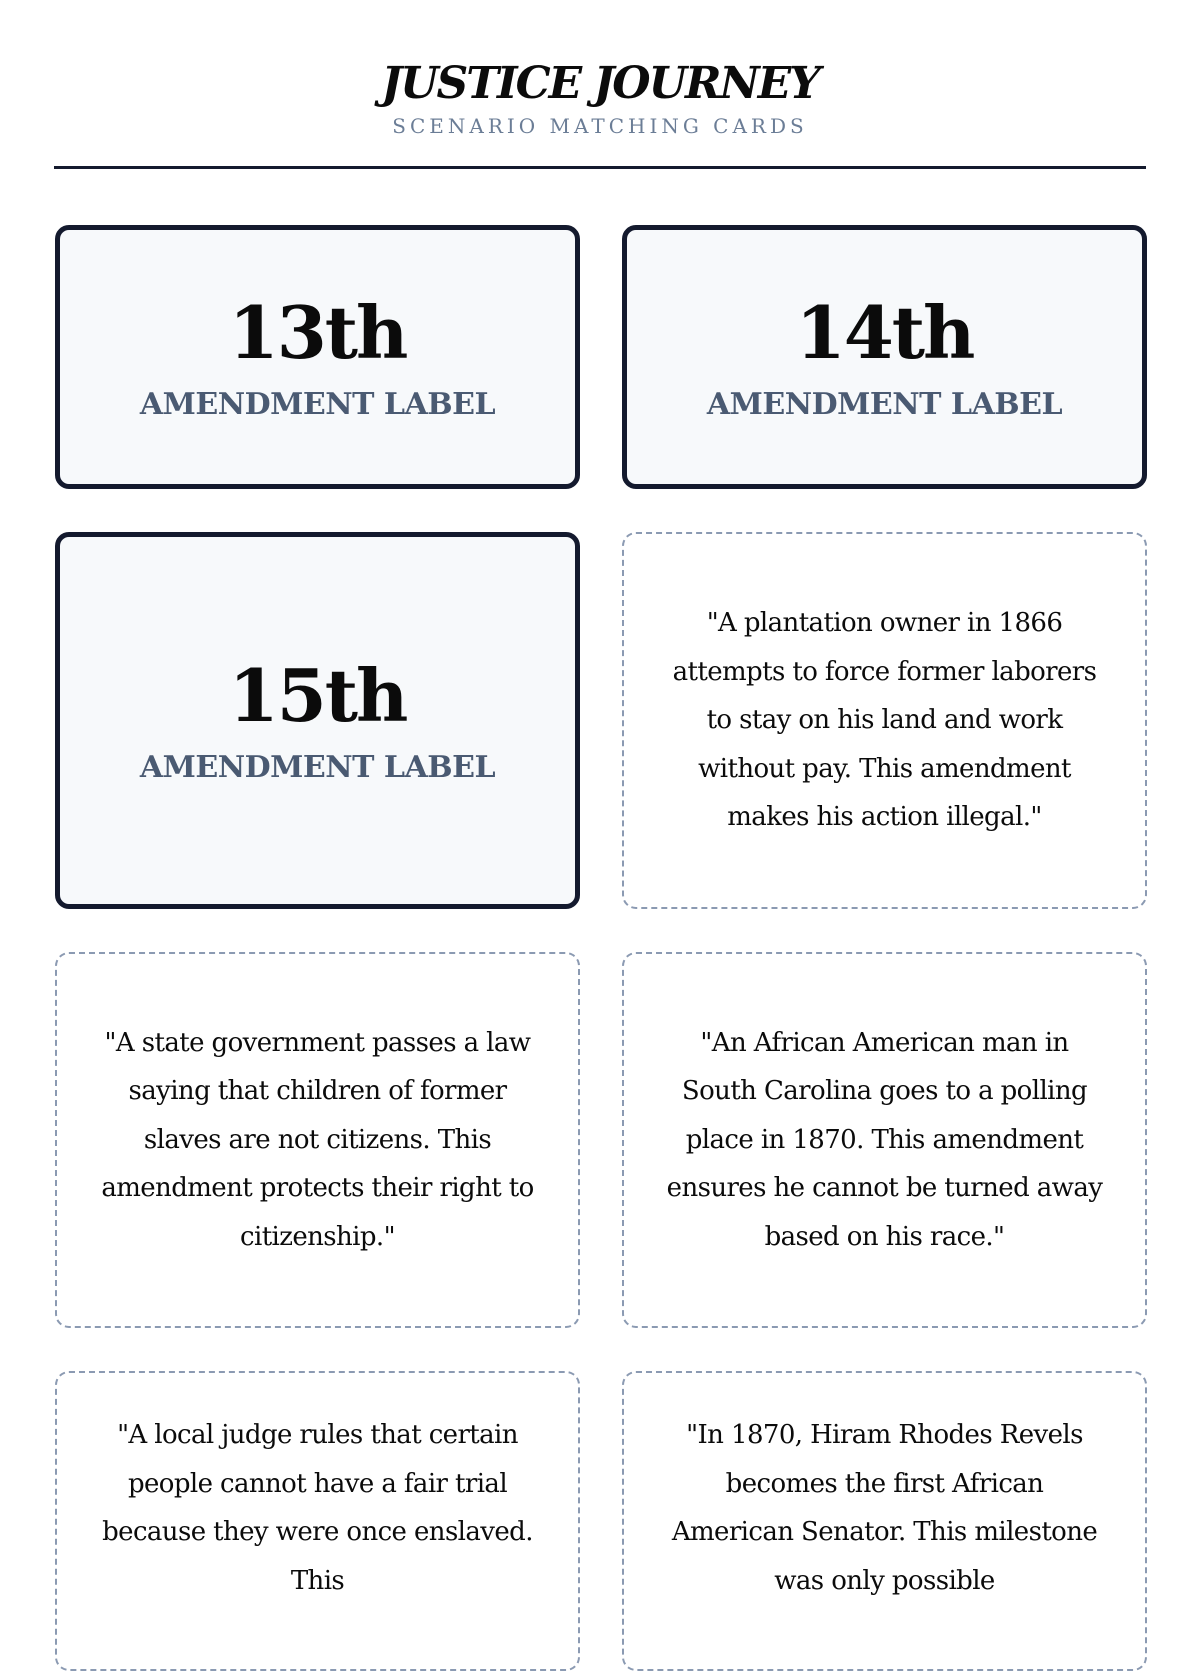 The height and width of the screenshot is (1671, 1200). I want to click on amendment-card-15th: 15th AMENDMENT LABEL, so click(317, 720).